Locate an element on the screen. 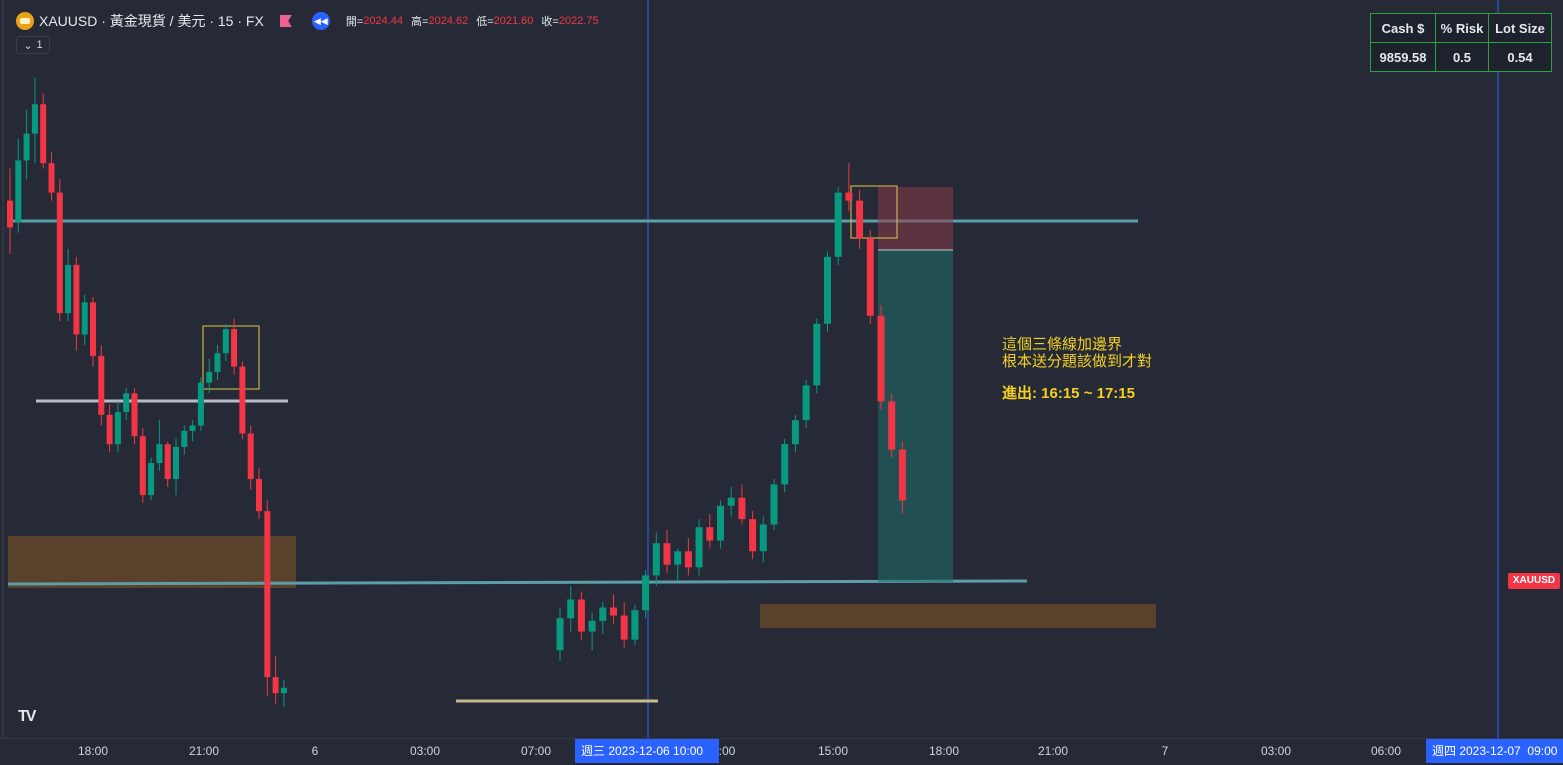  risk-percent-header: % Risk is located at coordinates (1462, 28).